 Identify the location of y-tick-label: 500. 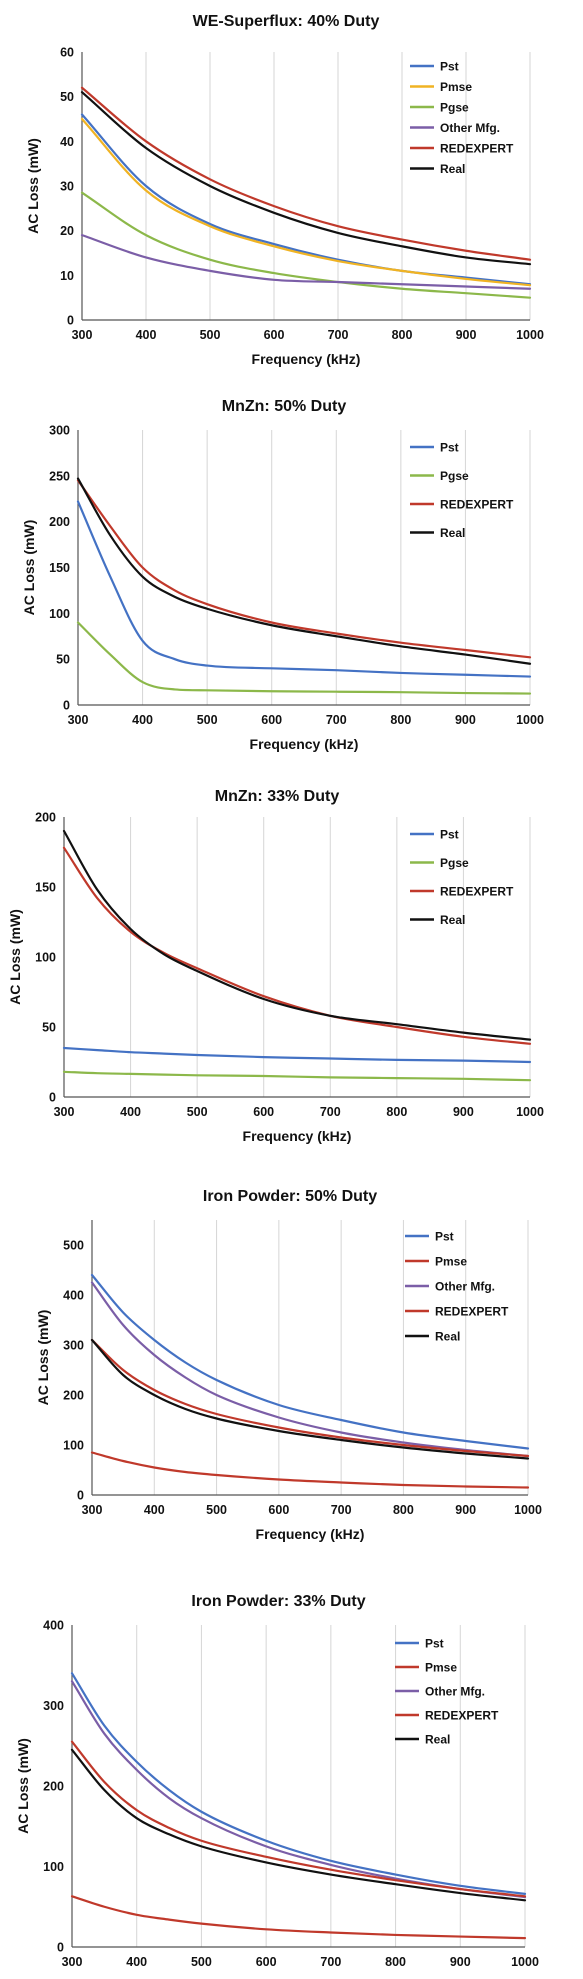
(73, 1246).